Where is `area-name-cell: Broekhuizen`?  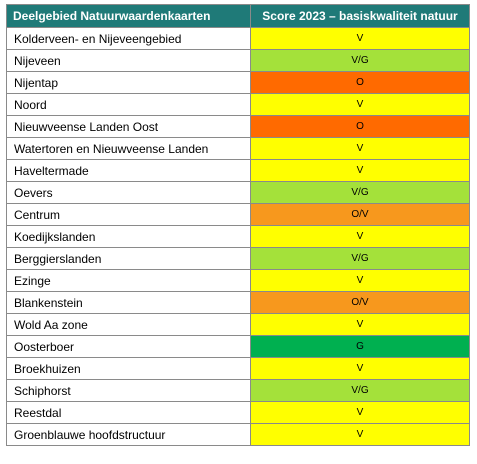
area-name-cell: Broekhuizen is located at coordinates (128, 368).